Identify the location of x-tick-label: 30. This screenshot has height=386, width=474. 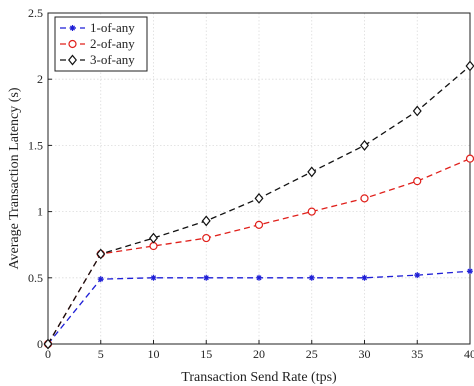
(365, 354).